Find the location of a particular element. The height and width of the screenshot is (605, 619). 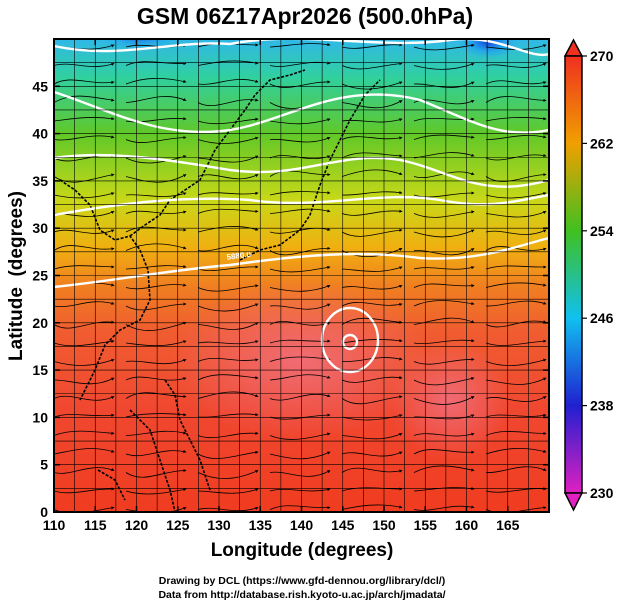

x-tick-label: 145 is located at coordinates (343, 525).